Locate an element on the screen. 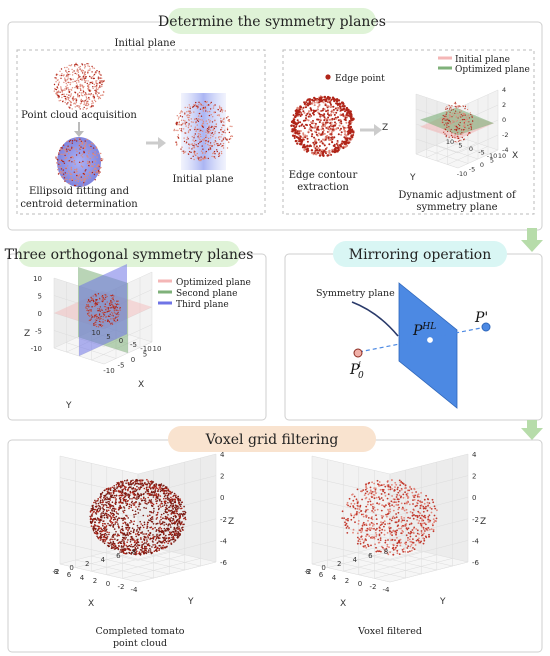 Image resolution: width=550 pixels, height=656 pixels. top-title-pill is located at coordinates (272, 21).